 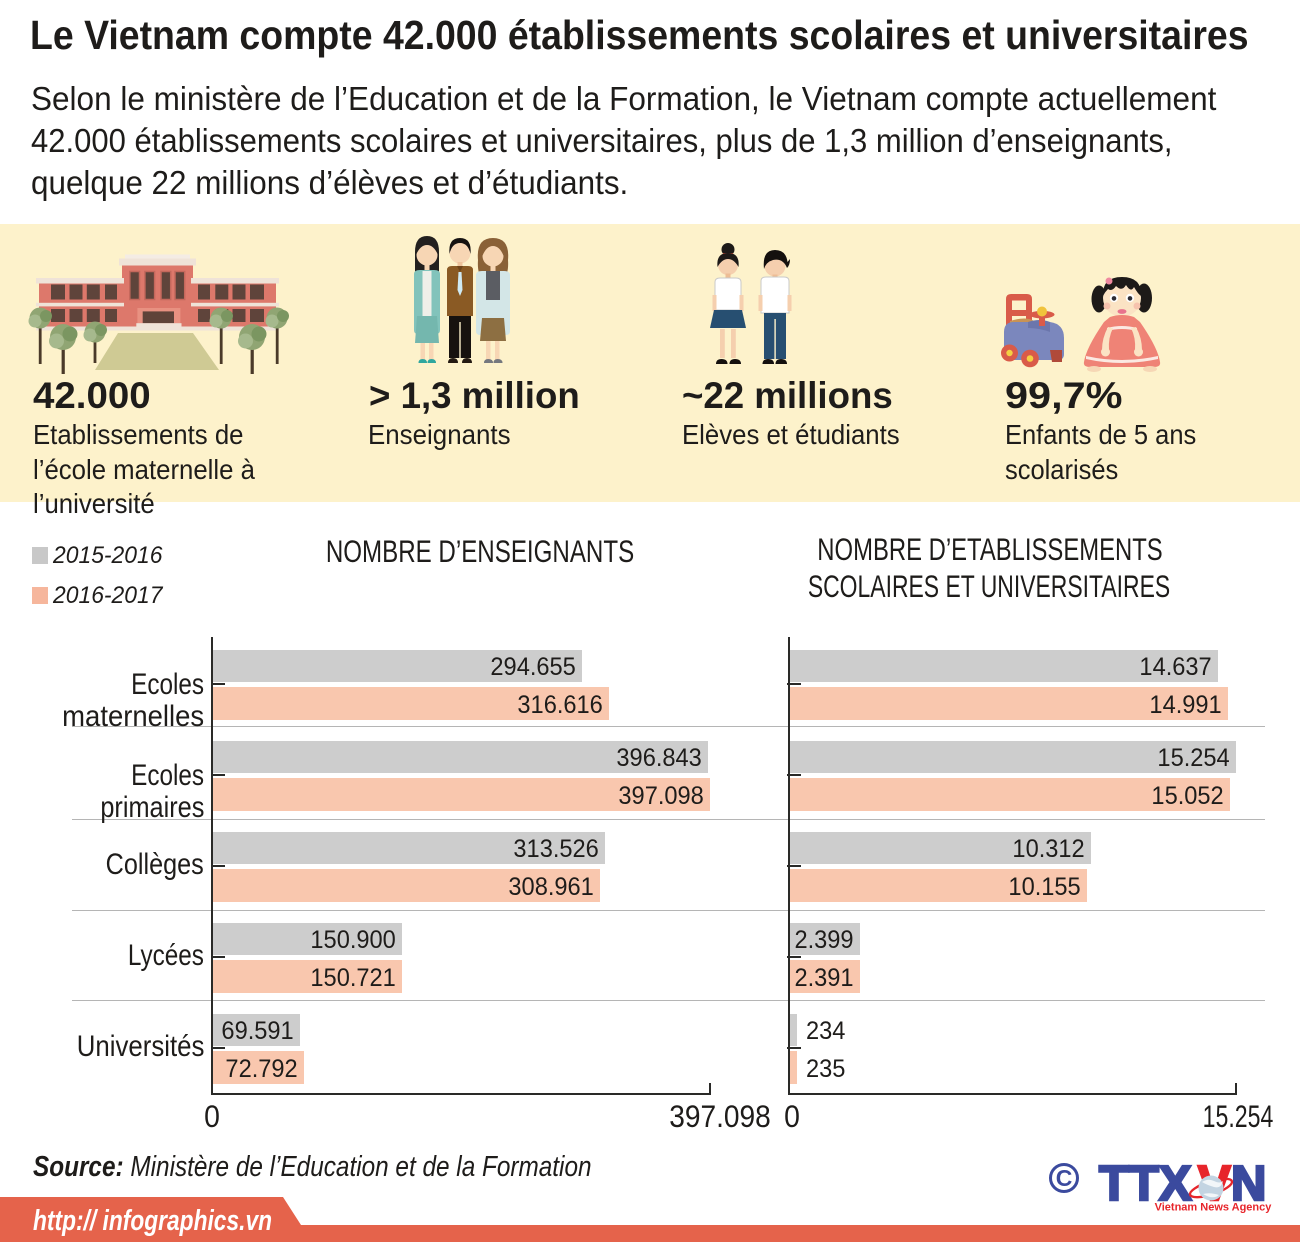 I want to click on svg-text: C, so click(x=1064, y=1178).